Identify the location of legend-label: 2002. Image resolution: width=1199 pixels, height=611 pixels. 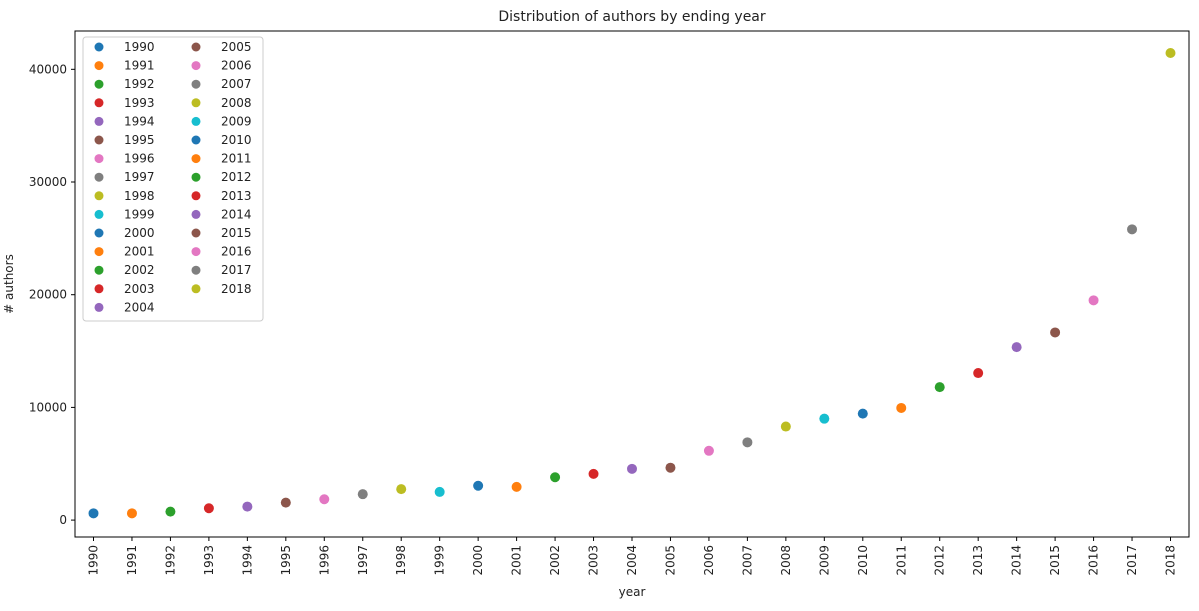
(139, 270).